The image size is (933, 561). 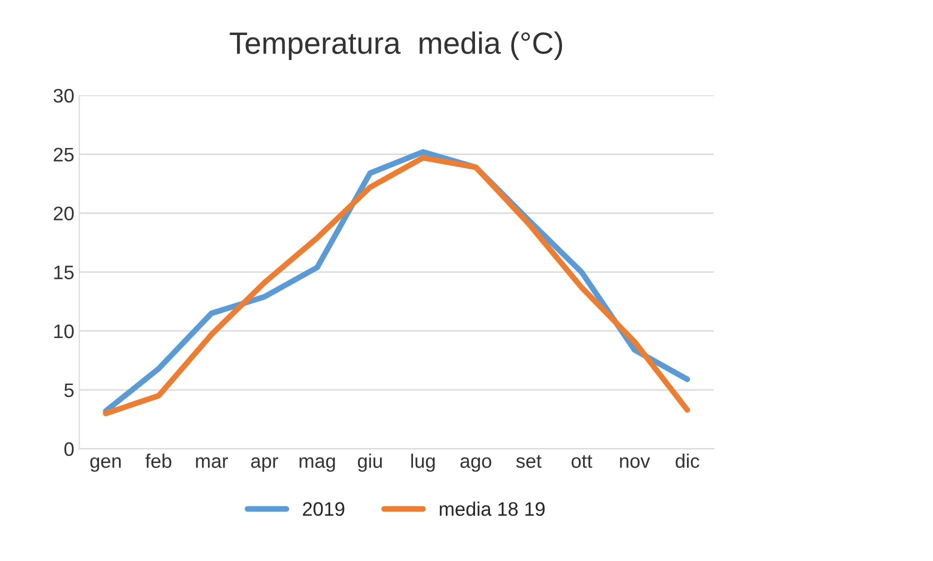 I want to click on y-tick-label: 25, so click(x=64, y=155).